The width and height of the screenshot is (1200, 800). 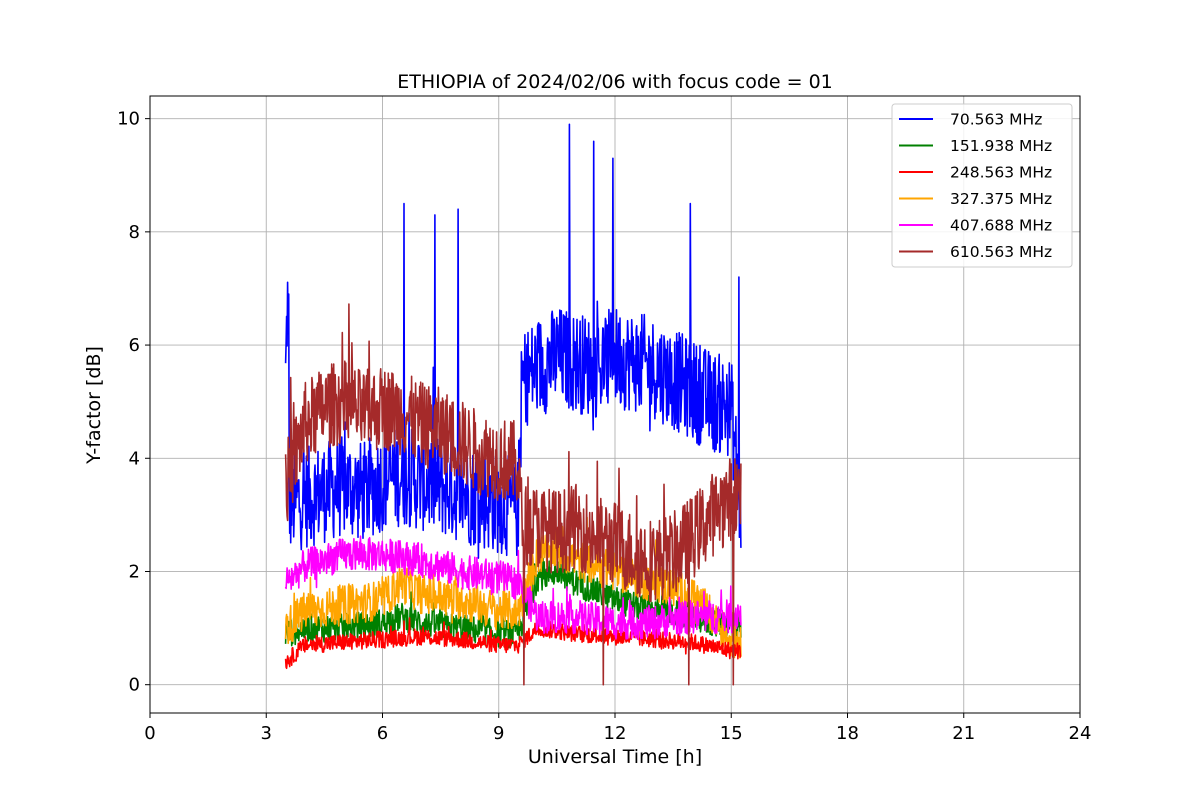 I want to click on x-tick-label: 24, so click(x=1080, y=733).